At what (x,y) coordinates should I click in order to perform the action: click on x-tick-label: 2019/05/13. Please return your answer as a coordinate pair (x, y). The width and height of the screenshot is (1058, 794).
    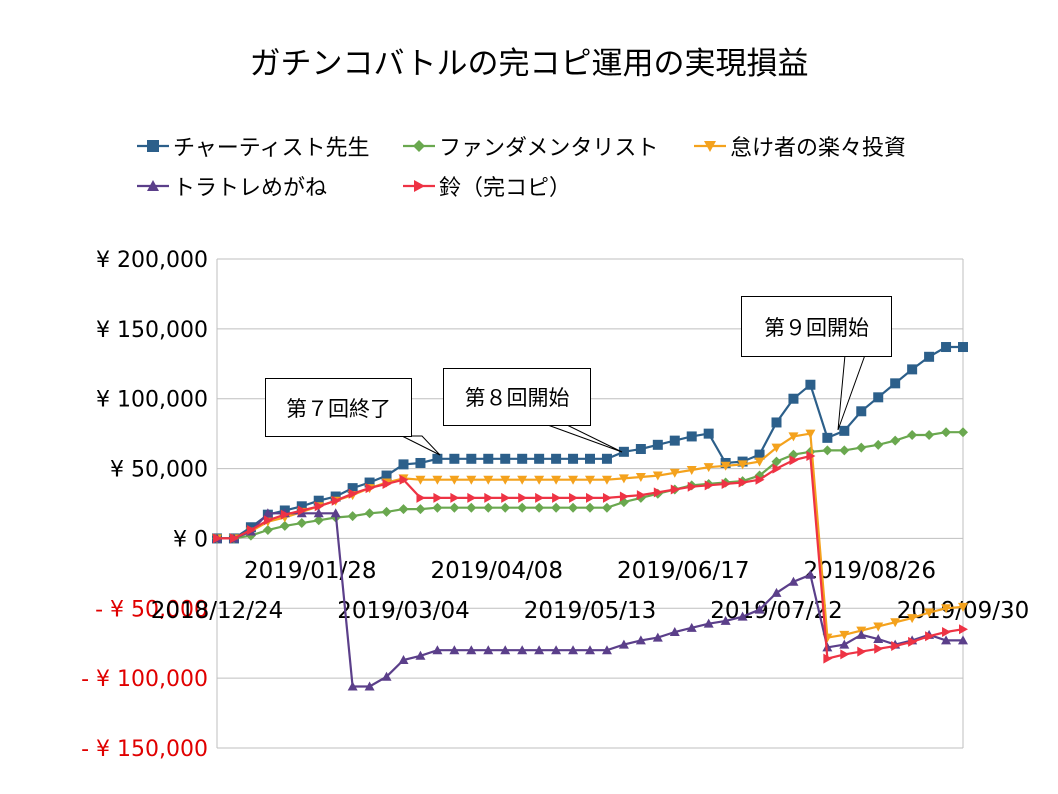
    Looking at the image, I should click on (590, 611).